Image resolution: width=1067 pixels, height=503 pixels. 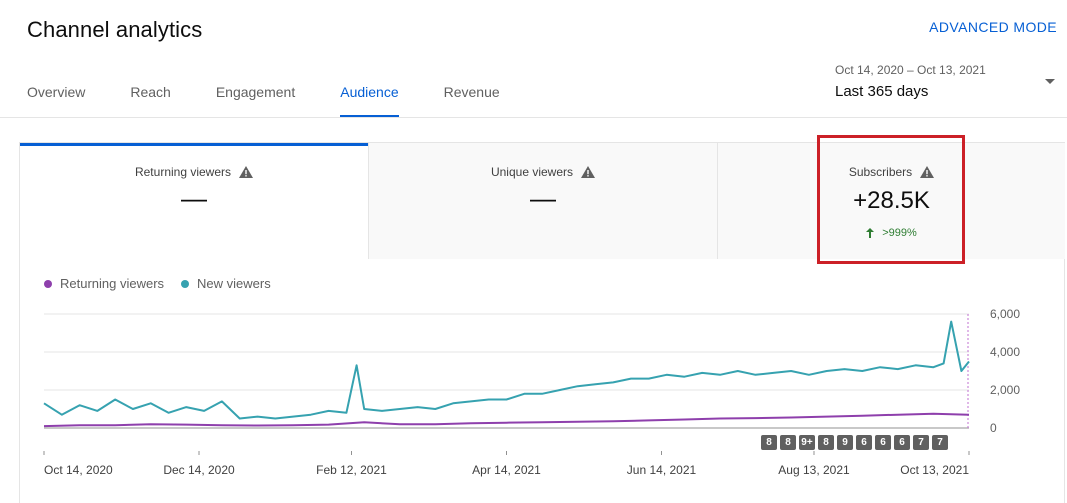 What do you see at coordinates (910, 70) in the screenshot?
I see `date-range-text: Oct 14, 2020 – Oct 13, 2021` at bounding box center [910, 70].